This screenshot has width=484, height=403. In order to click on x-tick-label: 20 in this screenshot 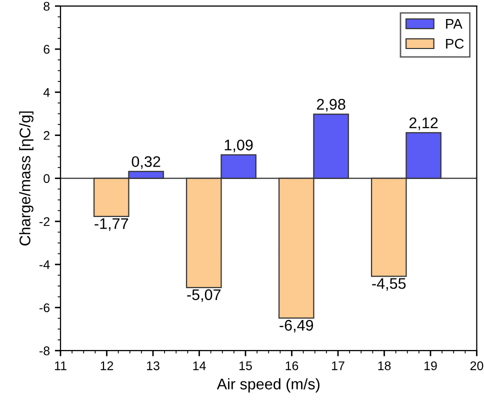, I will do `click(477, 365)`.